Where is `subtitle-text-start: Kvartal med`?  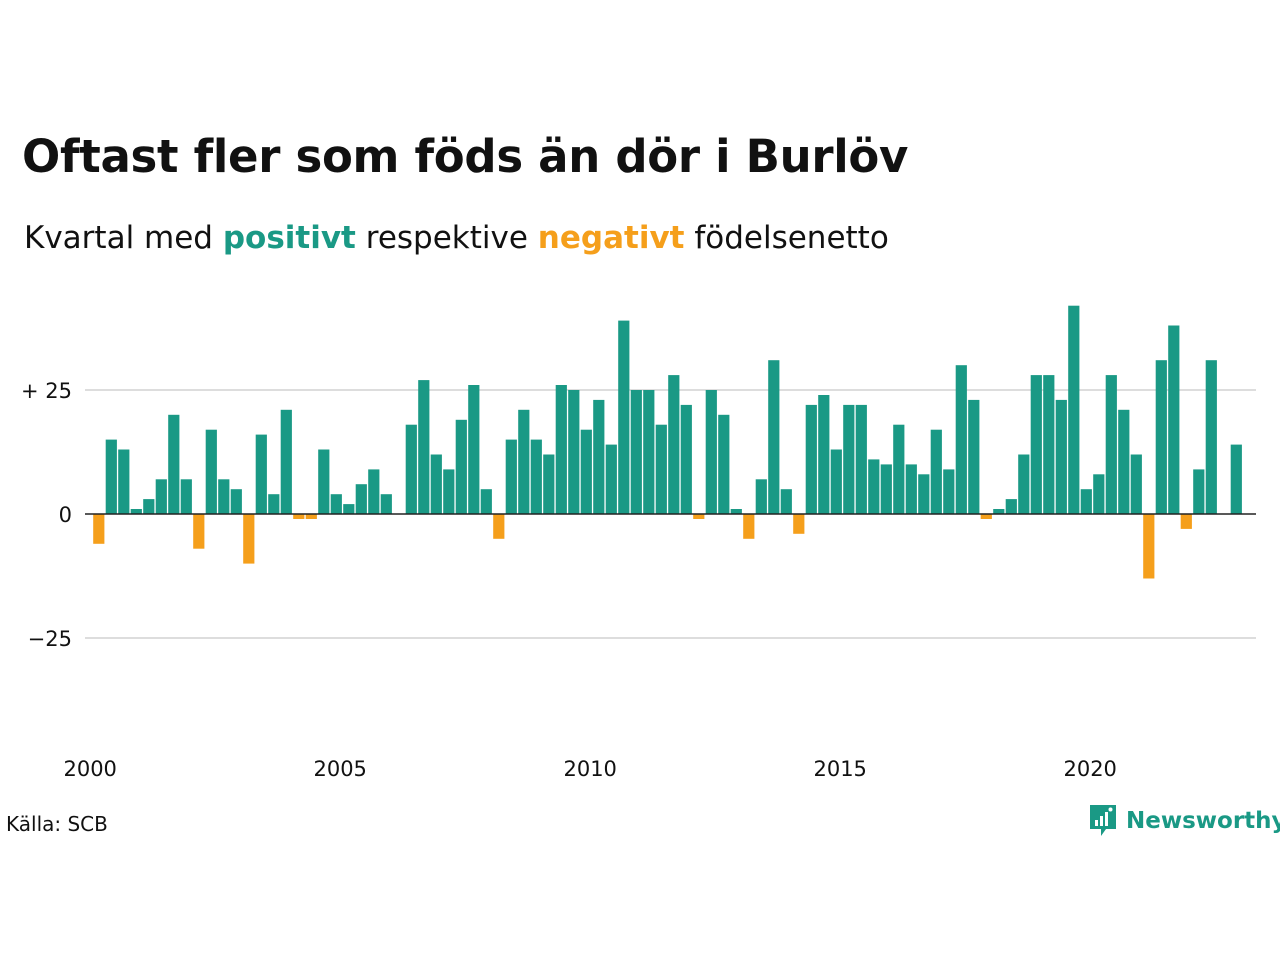 subtitle-text-start: Kvartal med is located at coordinates (118, 238).